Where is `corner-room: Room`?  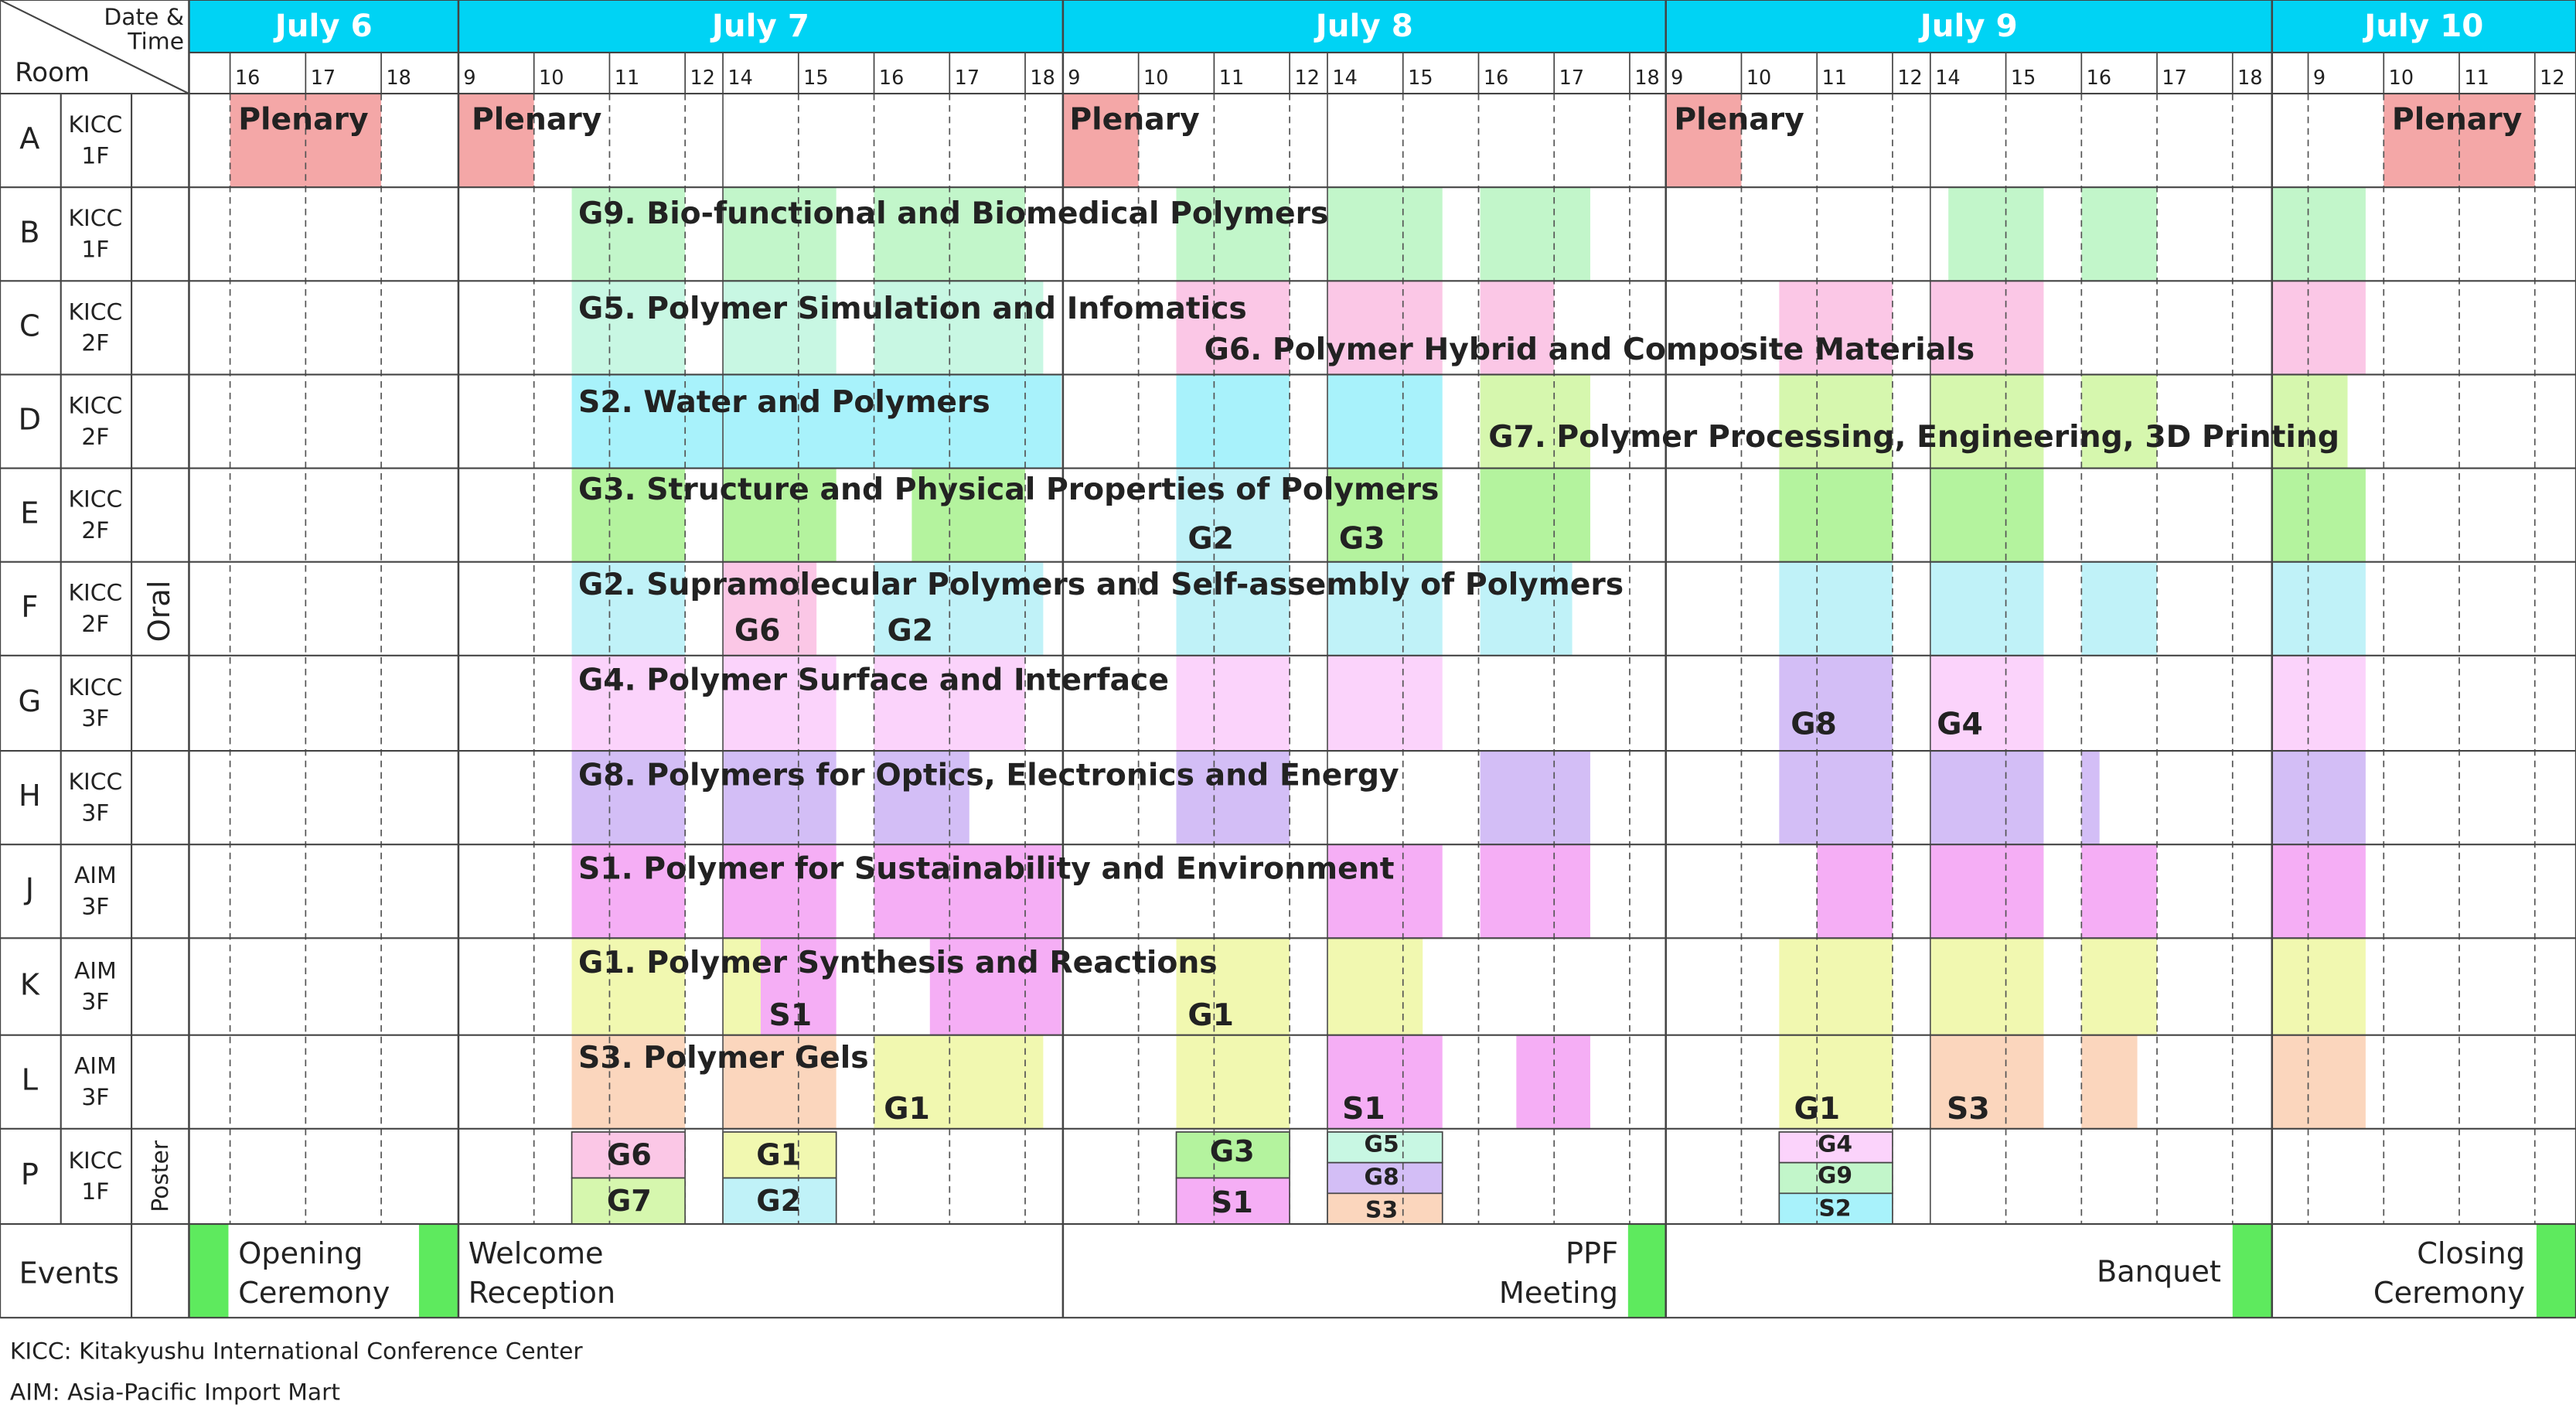 corner-room: Room is located at coordinates (52, 72).